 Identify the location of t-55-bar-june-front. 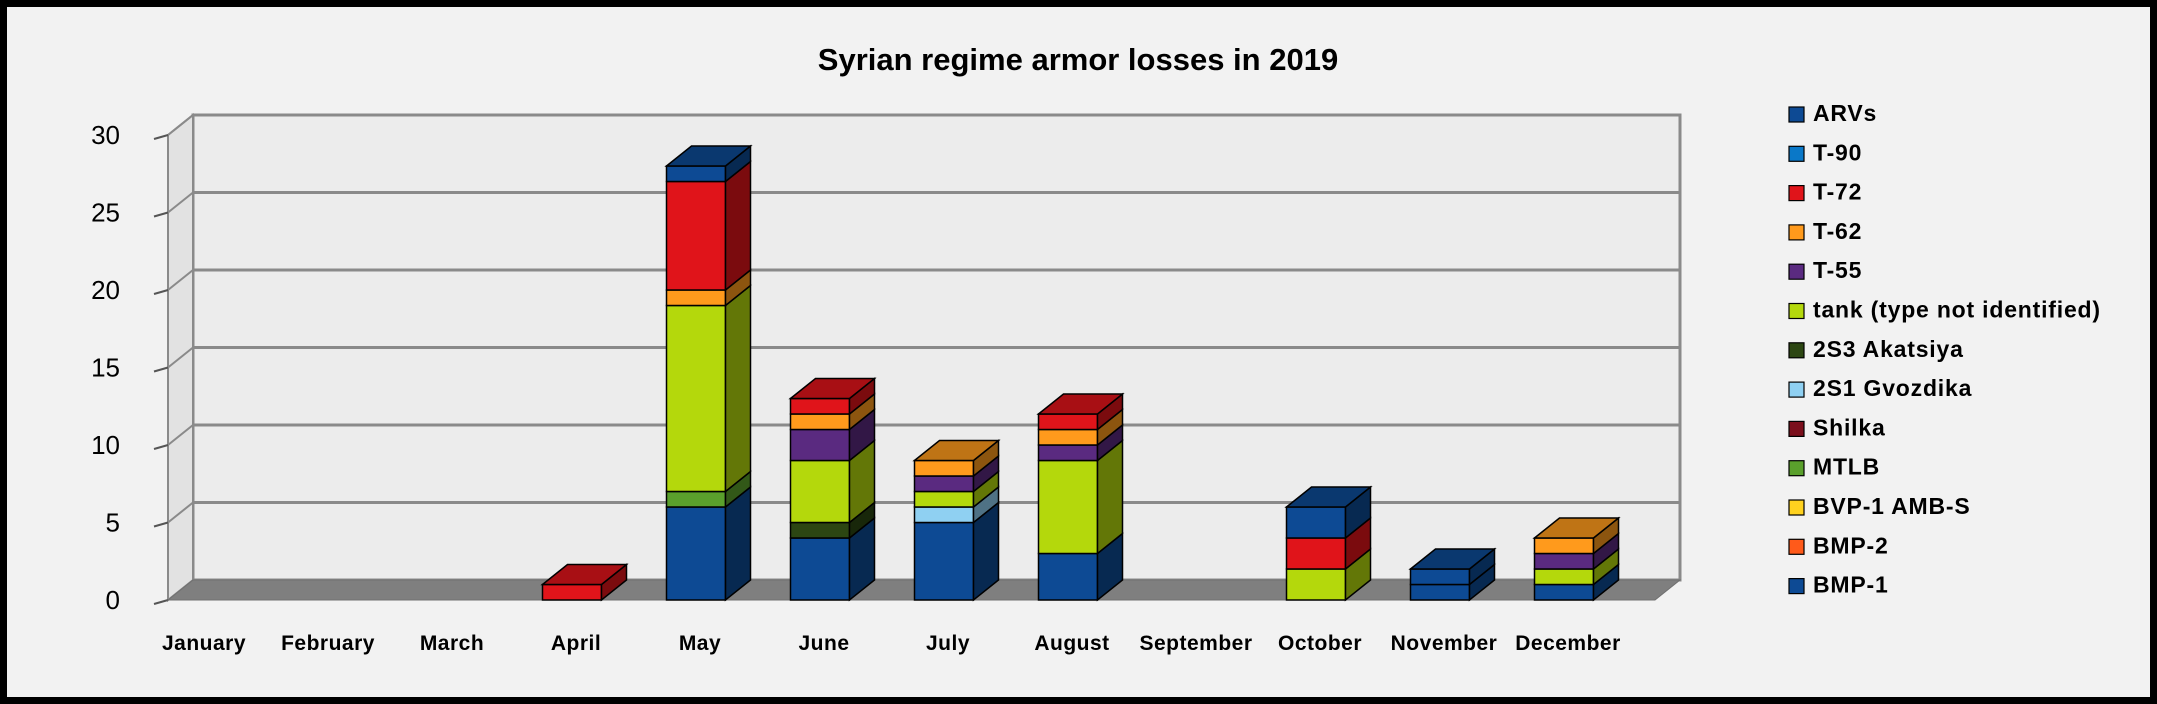
(820, 445).